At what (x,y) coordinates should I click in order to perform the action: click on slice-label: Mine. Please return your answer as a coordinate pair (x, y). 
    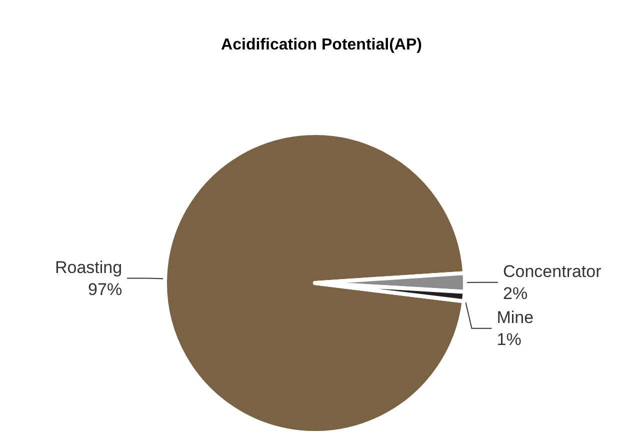
    Looking at the image, I should click on (515, 317).